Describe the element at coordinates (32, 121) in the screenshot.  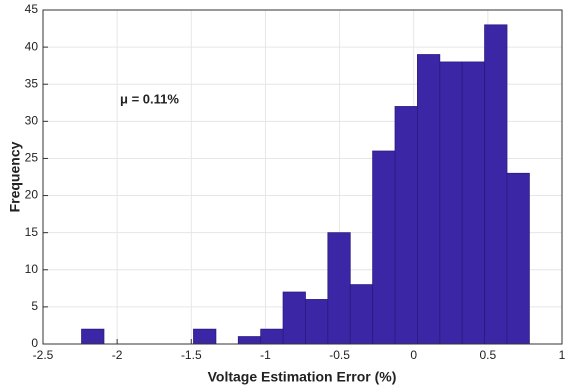
I see `y-tick-label: 30` at that location.